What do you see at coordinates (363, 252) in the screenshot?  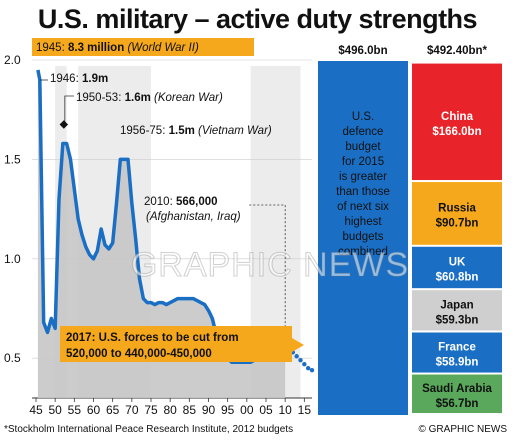 I see `us-bar-text: combined` at bounding box center [363, 252].